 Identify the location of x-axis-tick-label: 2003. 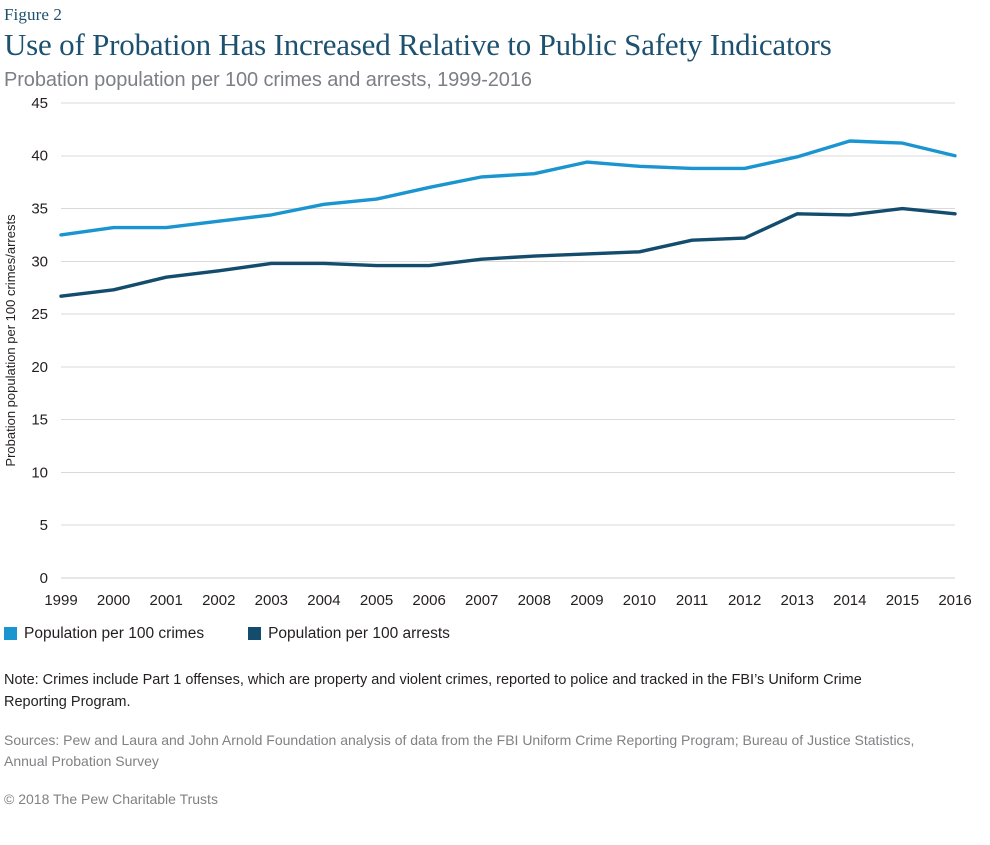
(271, 600).